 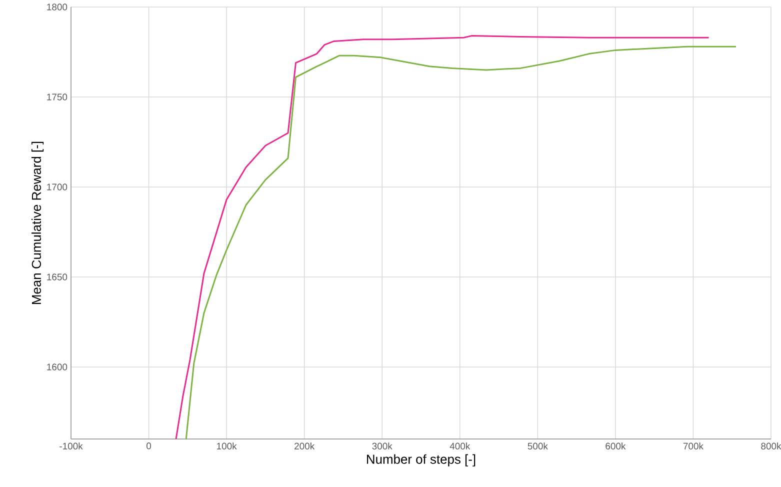 What do you see at coordinates (304, 446) in the screenshot?
I see `x-tick-label: 200k` at bounding box center [304, 446].